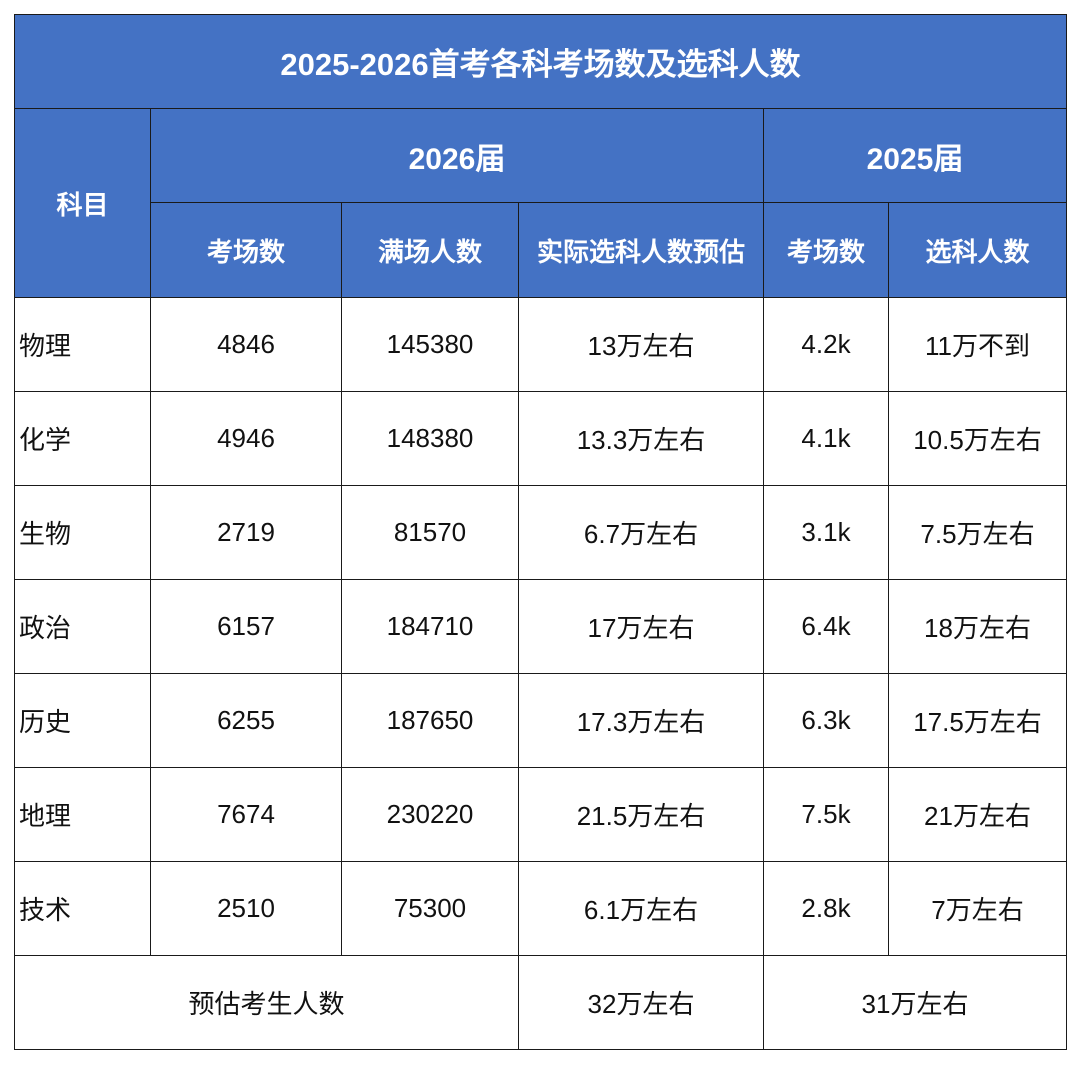 The image size is (1080, 1068). I want to click on table-row: 物理 4846 145380 13万左右 4.2k 11万不到, so click(540, 344).